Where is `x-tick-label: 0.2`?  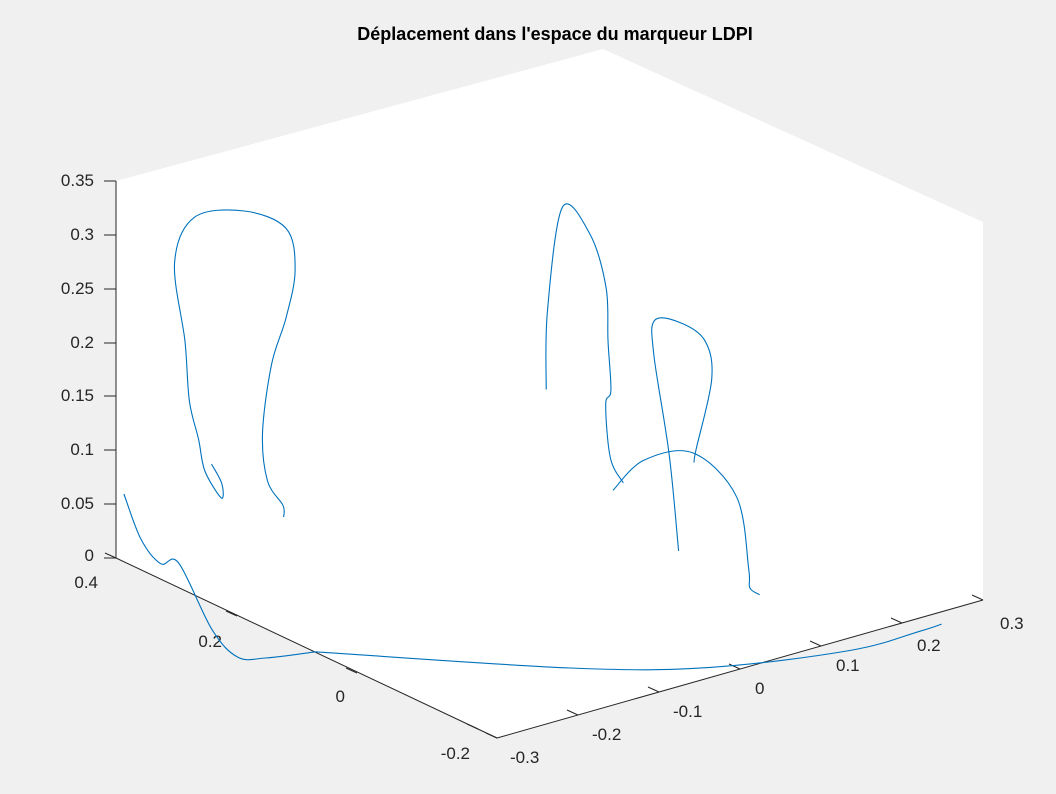
x-tick-label: 0.2 is located at coordinates (929, 645).